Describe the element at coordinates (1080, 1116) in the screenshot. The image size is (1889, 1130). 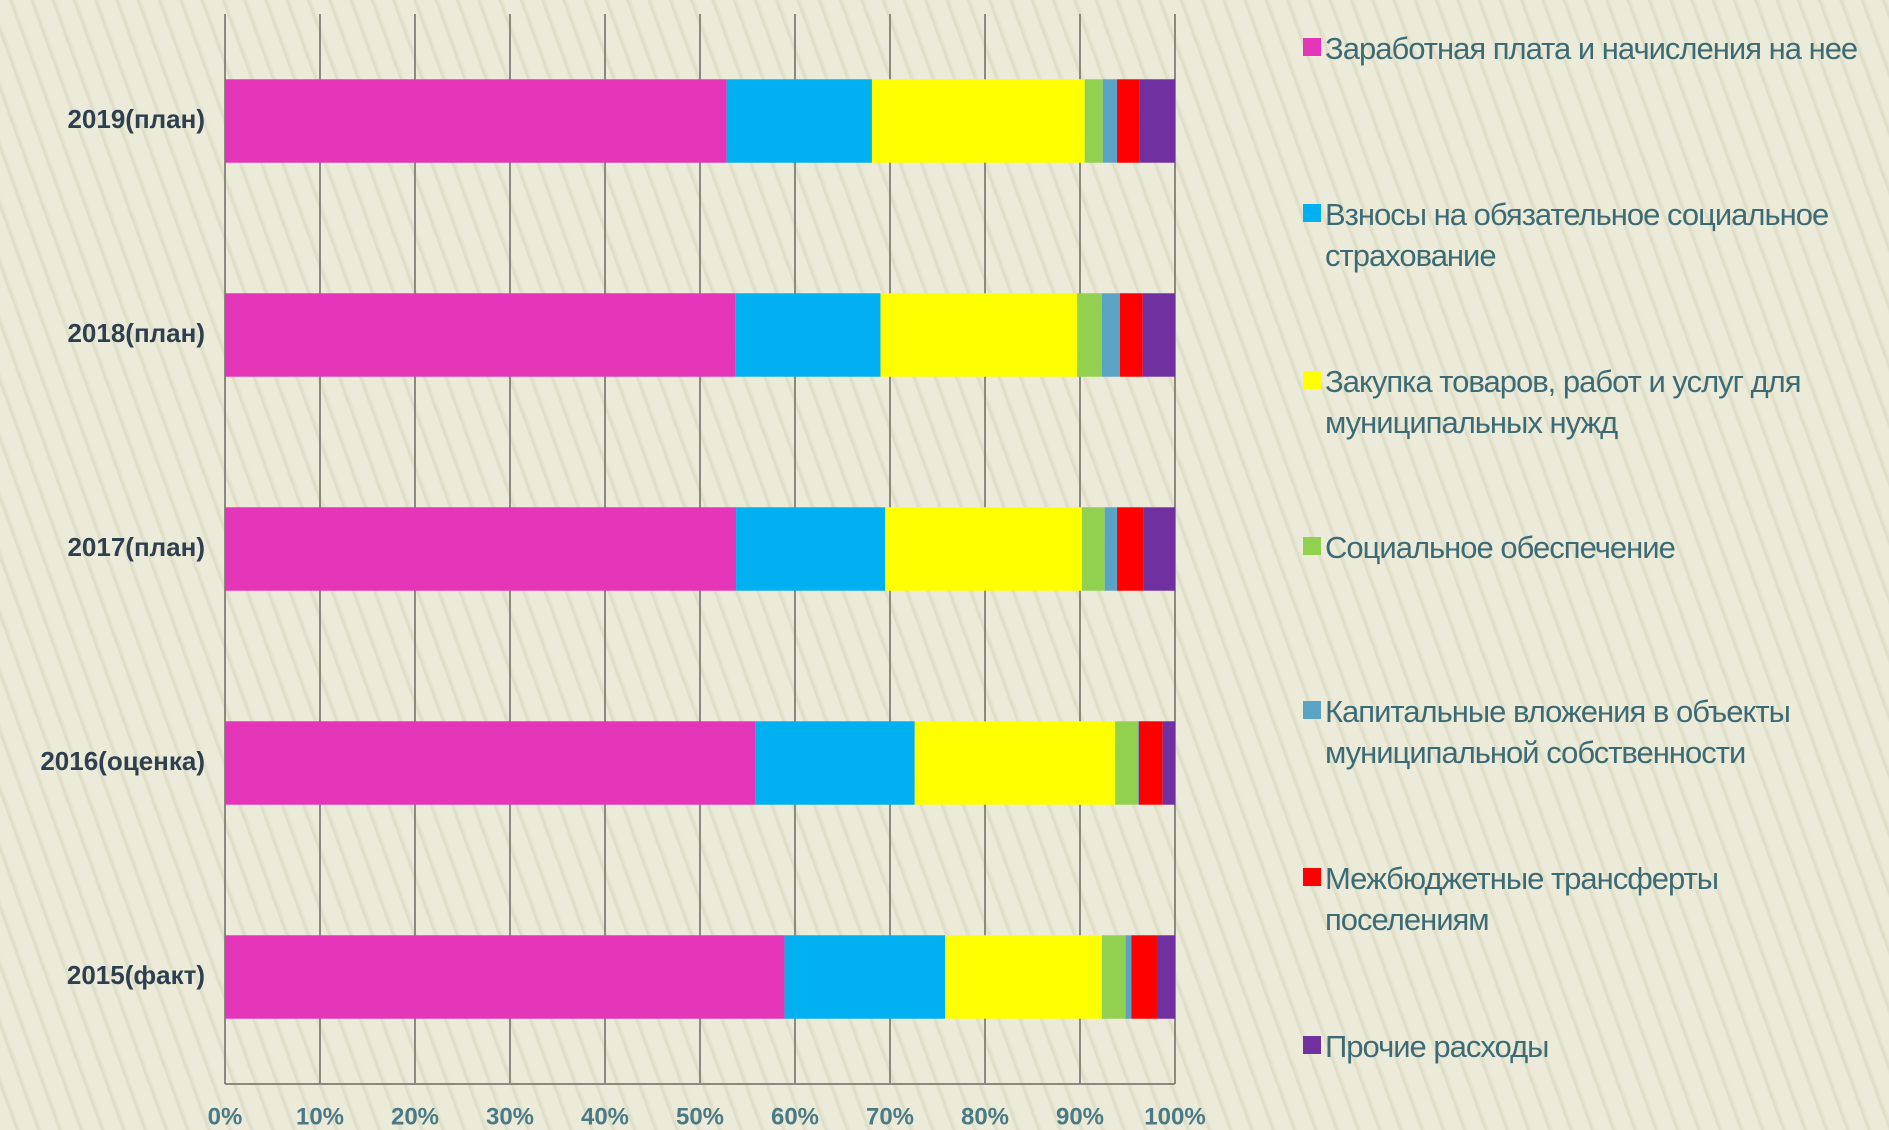
I see `x-tick-label: 90%` at that location.